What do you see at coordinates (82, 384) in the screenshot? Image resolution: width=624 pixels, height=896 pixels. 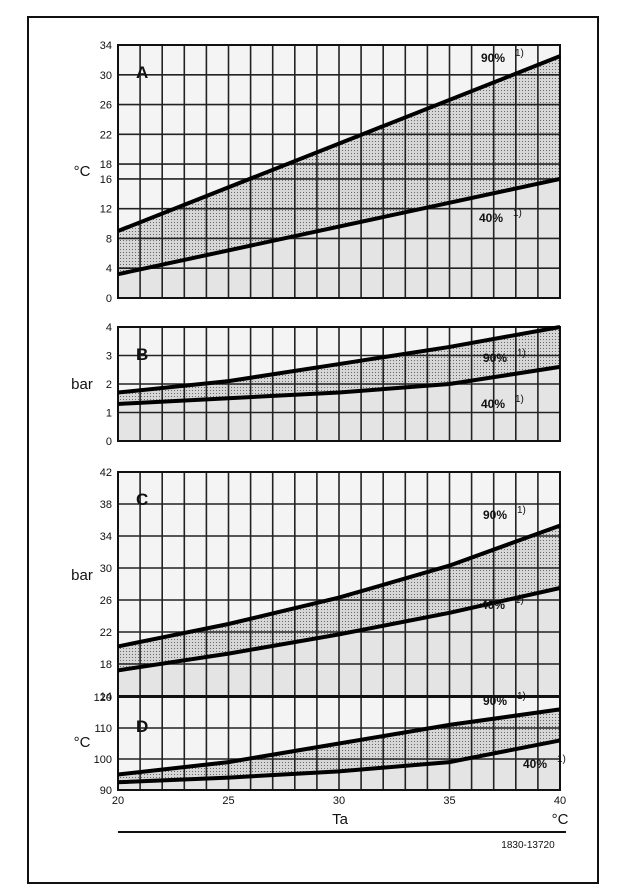 I see `panel-b-unit-label: bar` at bounding box center [82, 384].